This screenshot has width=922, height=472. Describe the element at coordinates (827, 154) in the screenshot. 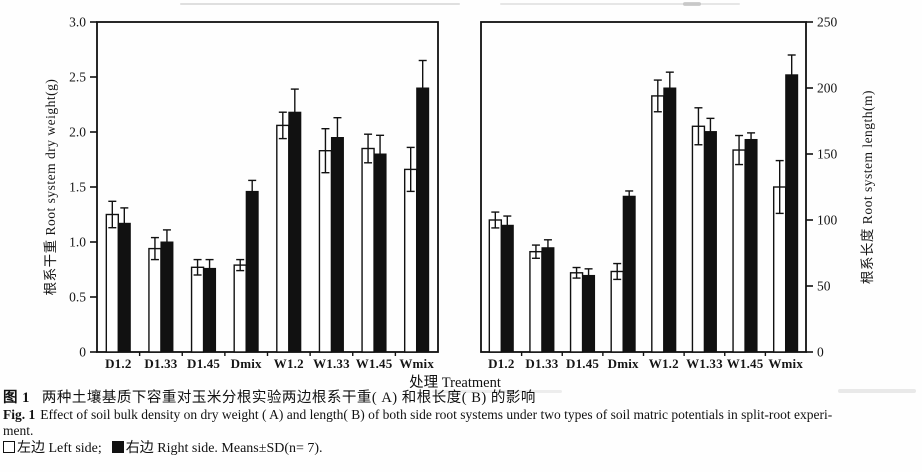

I see `y-tick-label: 150` at that location.